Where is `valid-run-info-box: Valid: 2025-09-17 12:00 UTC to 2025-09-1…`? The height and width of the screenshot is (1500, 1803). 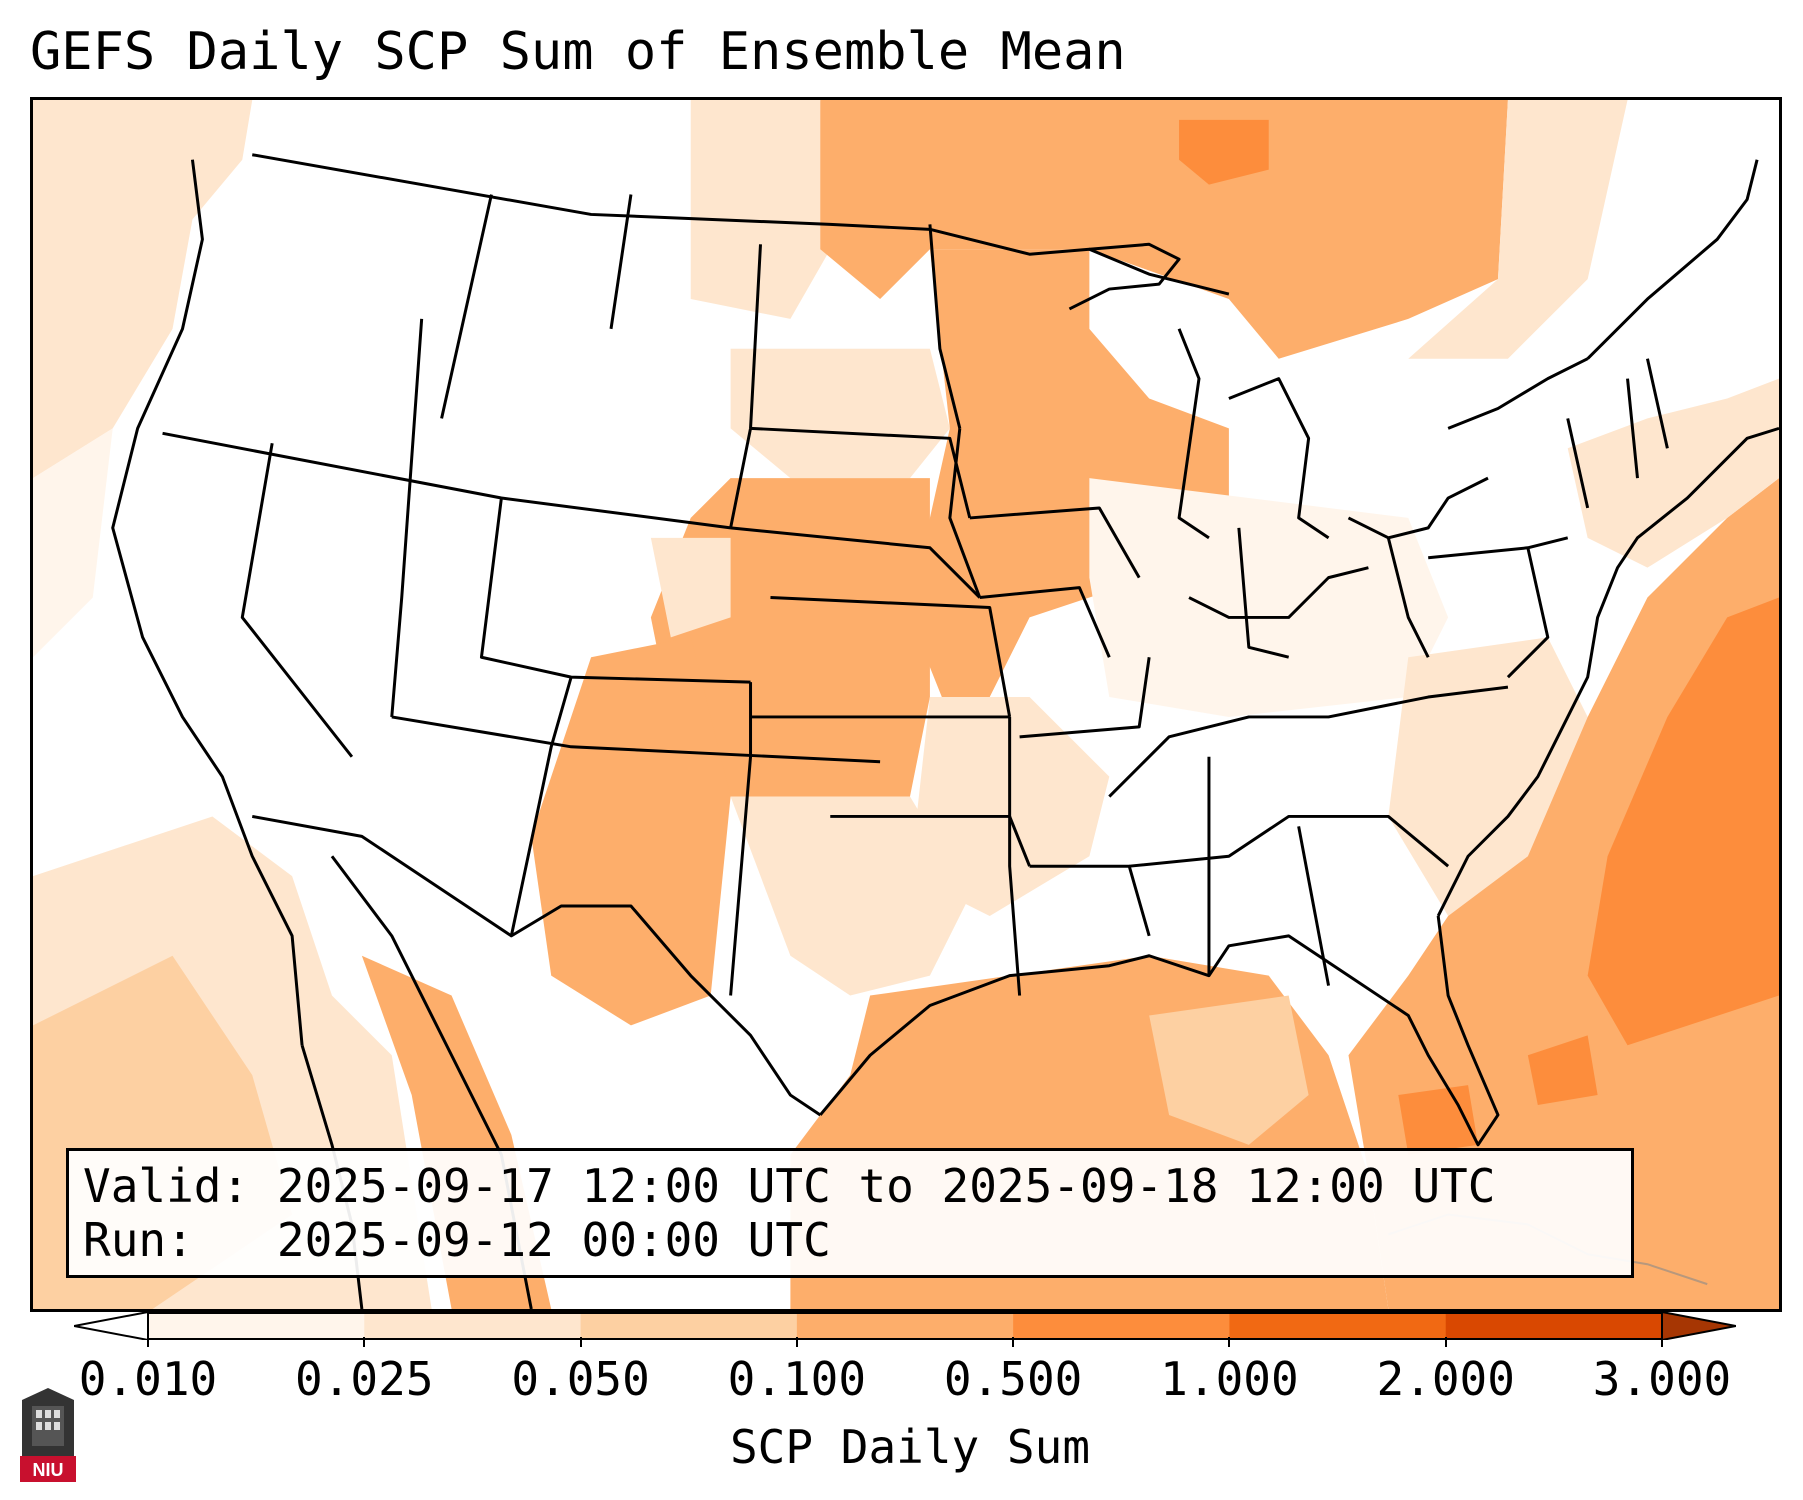 valid-run-info-box: Valid: 2025-09-17 12:00 UTC to 2025-09-1… is located at coordinates (850, 1213).